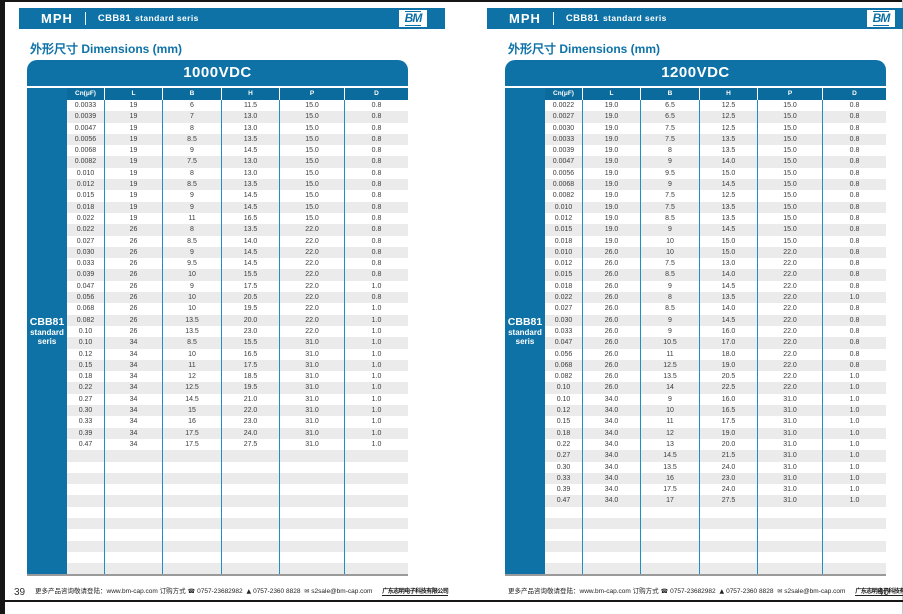  I want to click on table-row: 0.0033 19.0 7.5 13.5 15.0 0.8, so click(715, 139).